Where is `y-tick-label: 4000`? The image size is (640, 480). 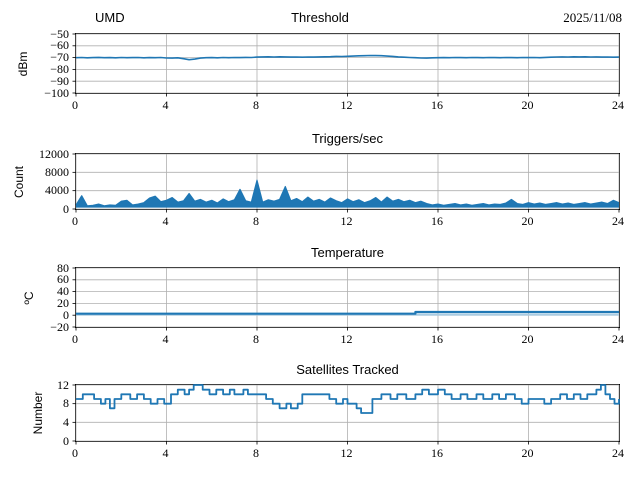
y-tick-label: 4000 is located at coordinates (57, 190).